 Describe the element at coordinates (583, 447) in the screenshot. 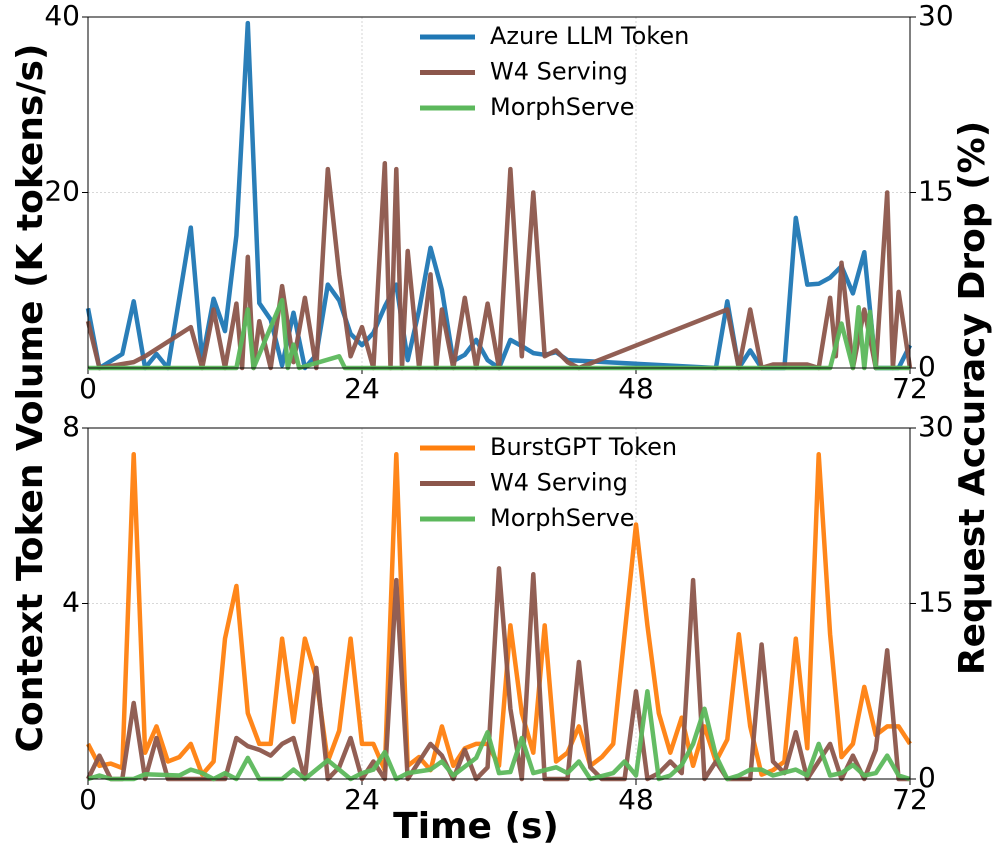

I see `legend-label: BurstGPT Token` at that location.